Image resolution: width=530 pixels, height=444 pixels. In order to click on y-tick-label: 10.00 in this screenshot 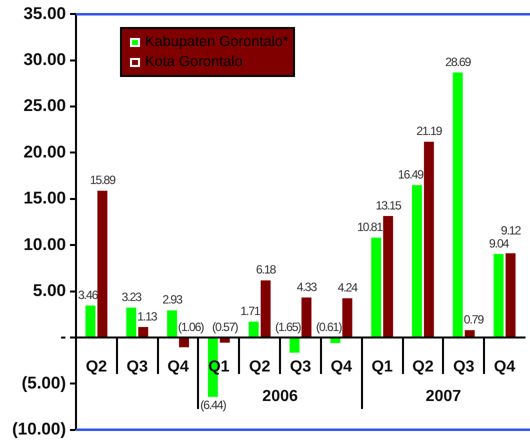, I will do `click(44, 244)`.